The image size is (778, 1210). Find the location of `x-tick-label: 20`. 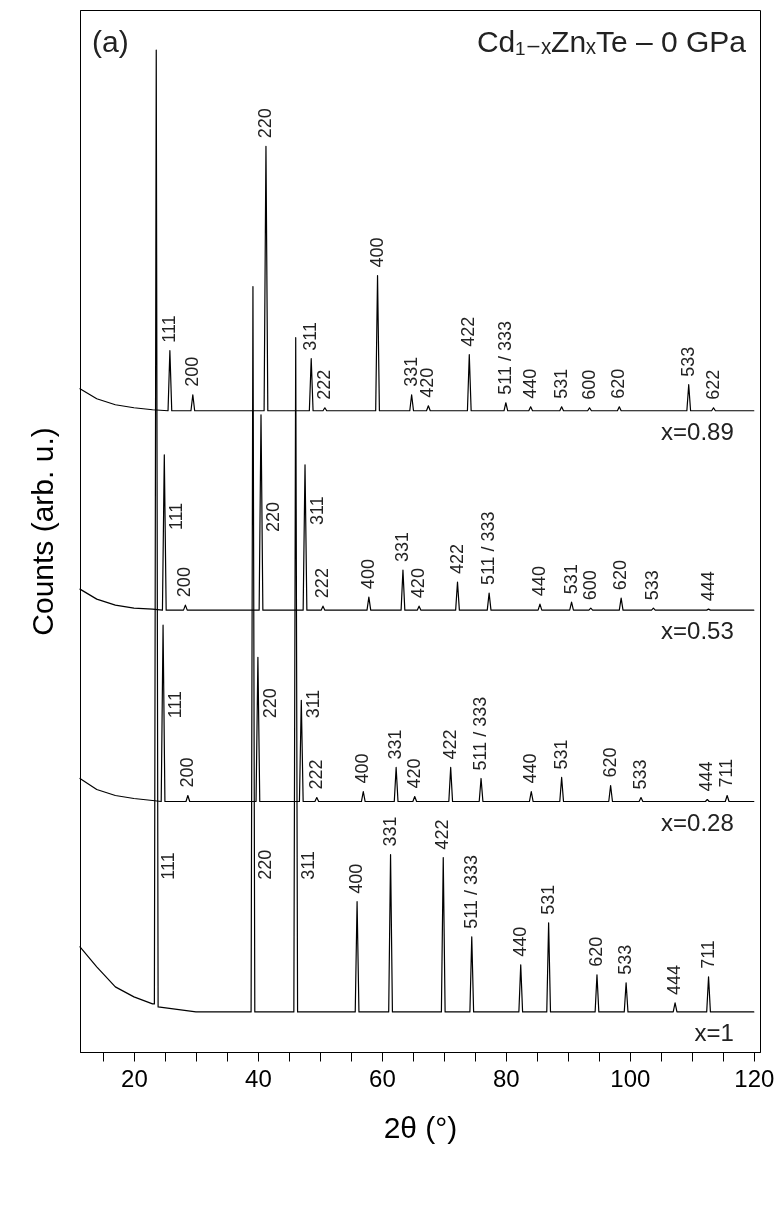

x-tick-label: 20 is located at coordinates (134, 1078).